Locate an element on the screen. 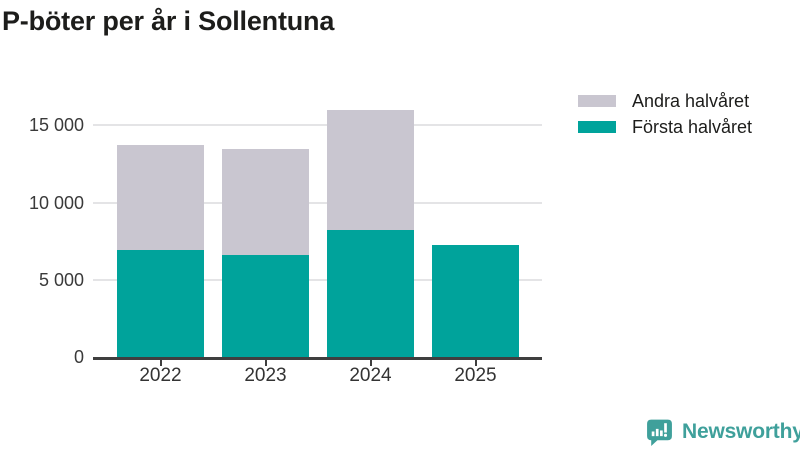 This screenshot has width=800, height=450. bar-2022-second-half is located at coordinates (160, 197).